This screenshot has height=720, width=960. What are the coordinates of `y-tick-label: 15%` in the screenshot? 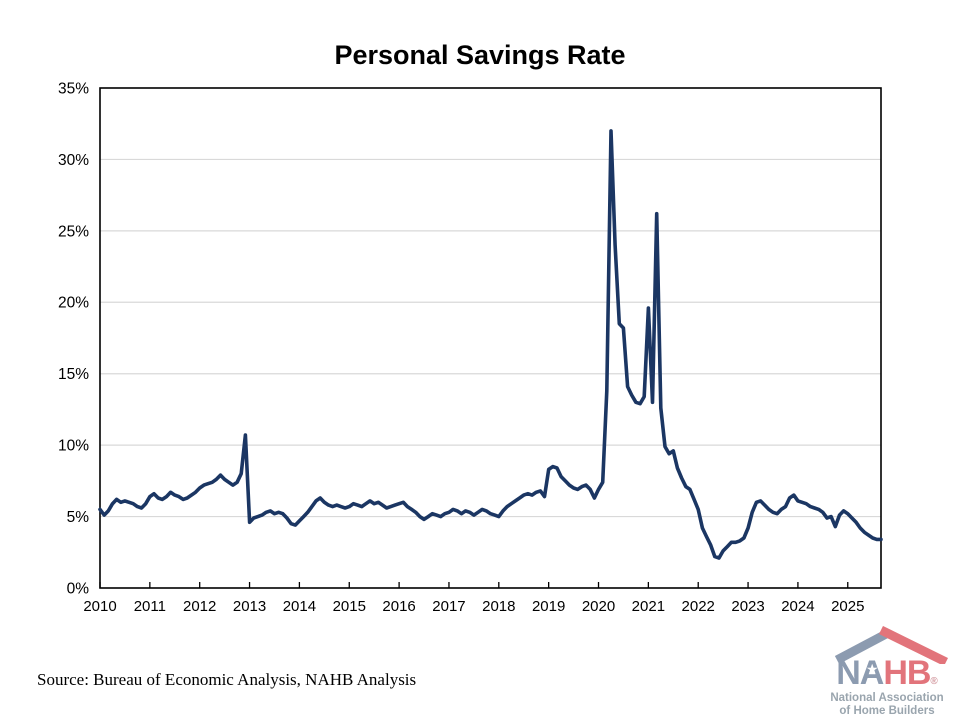 It's located at (73, 374).